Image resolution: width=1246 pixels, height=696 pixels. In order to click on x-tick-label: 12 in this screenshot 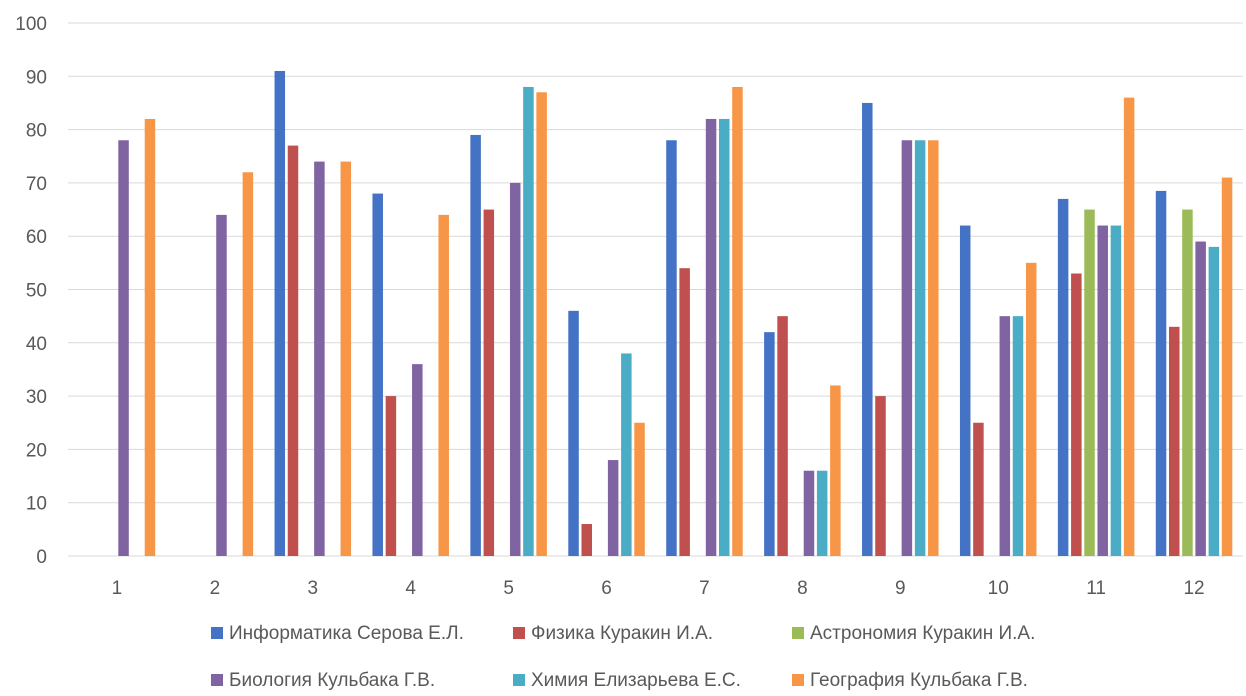, I will do `click(1193, 588)`.